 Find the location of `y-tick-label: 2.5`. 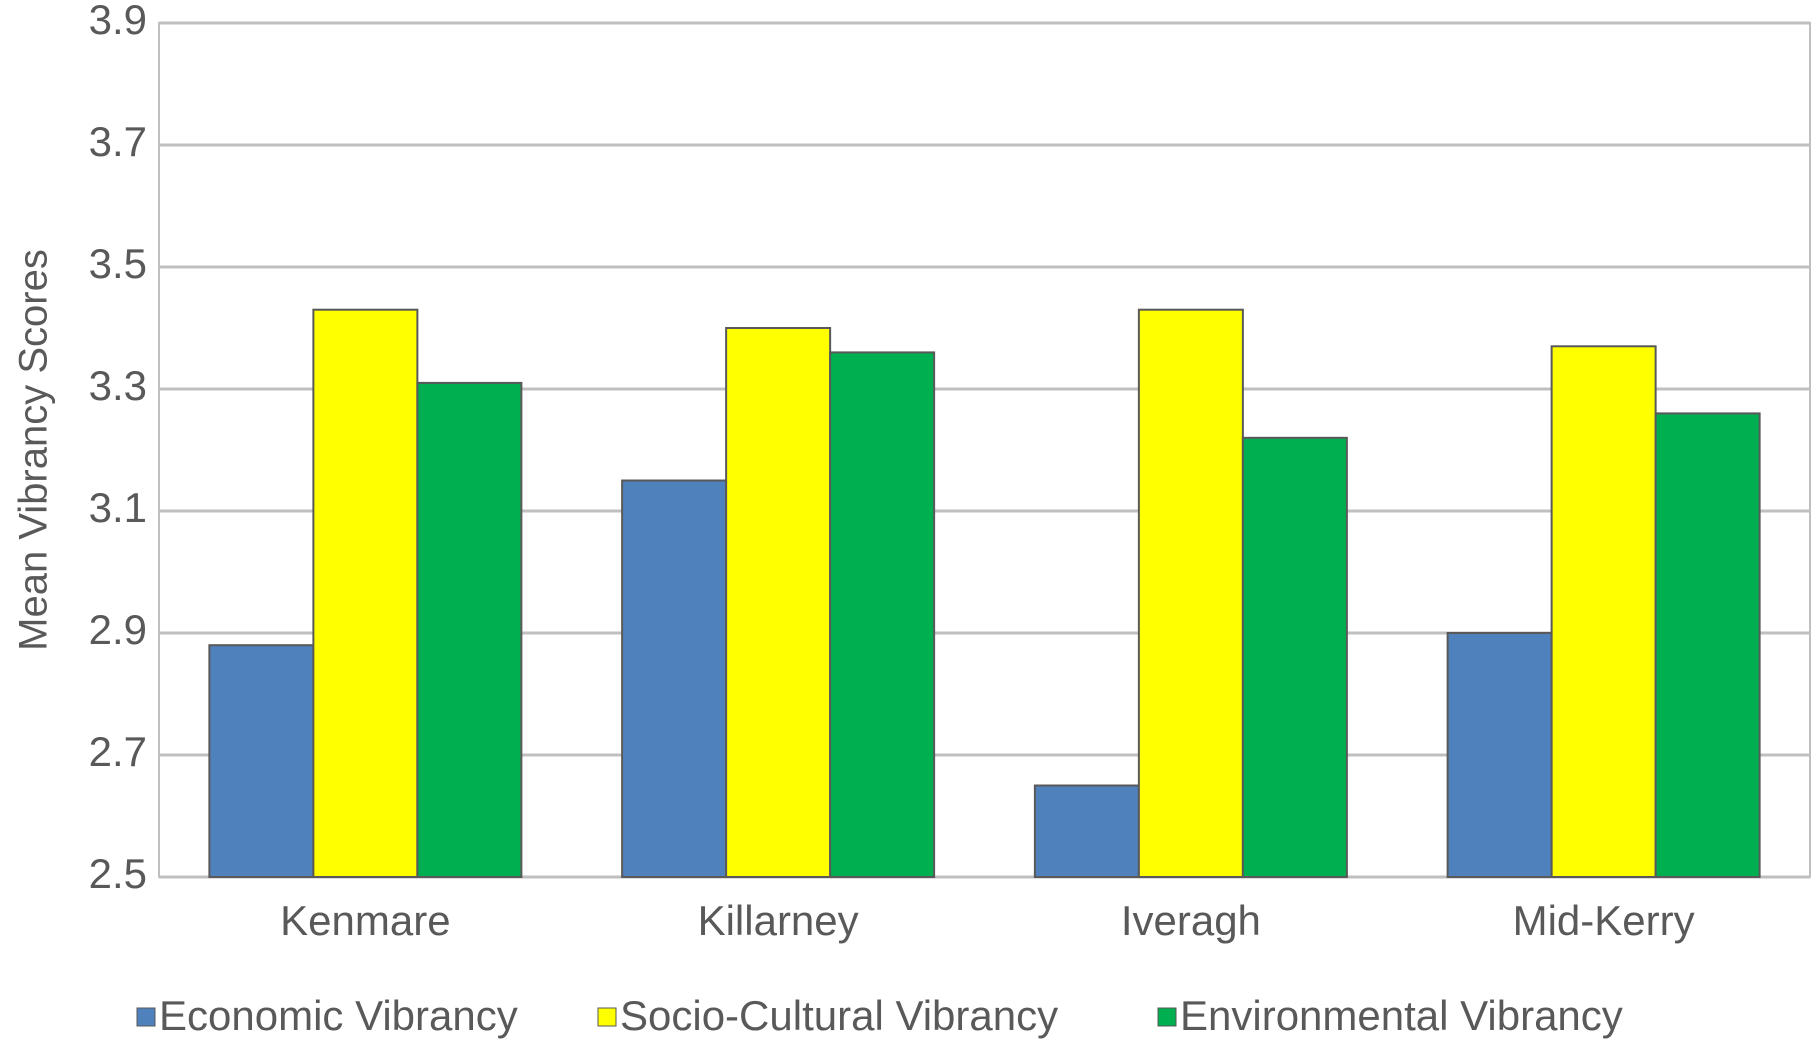

y-tick-label: 2.5 is located at coordinates (118, 873).